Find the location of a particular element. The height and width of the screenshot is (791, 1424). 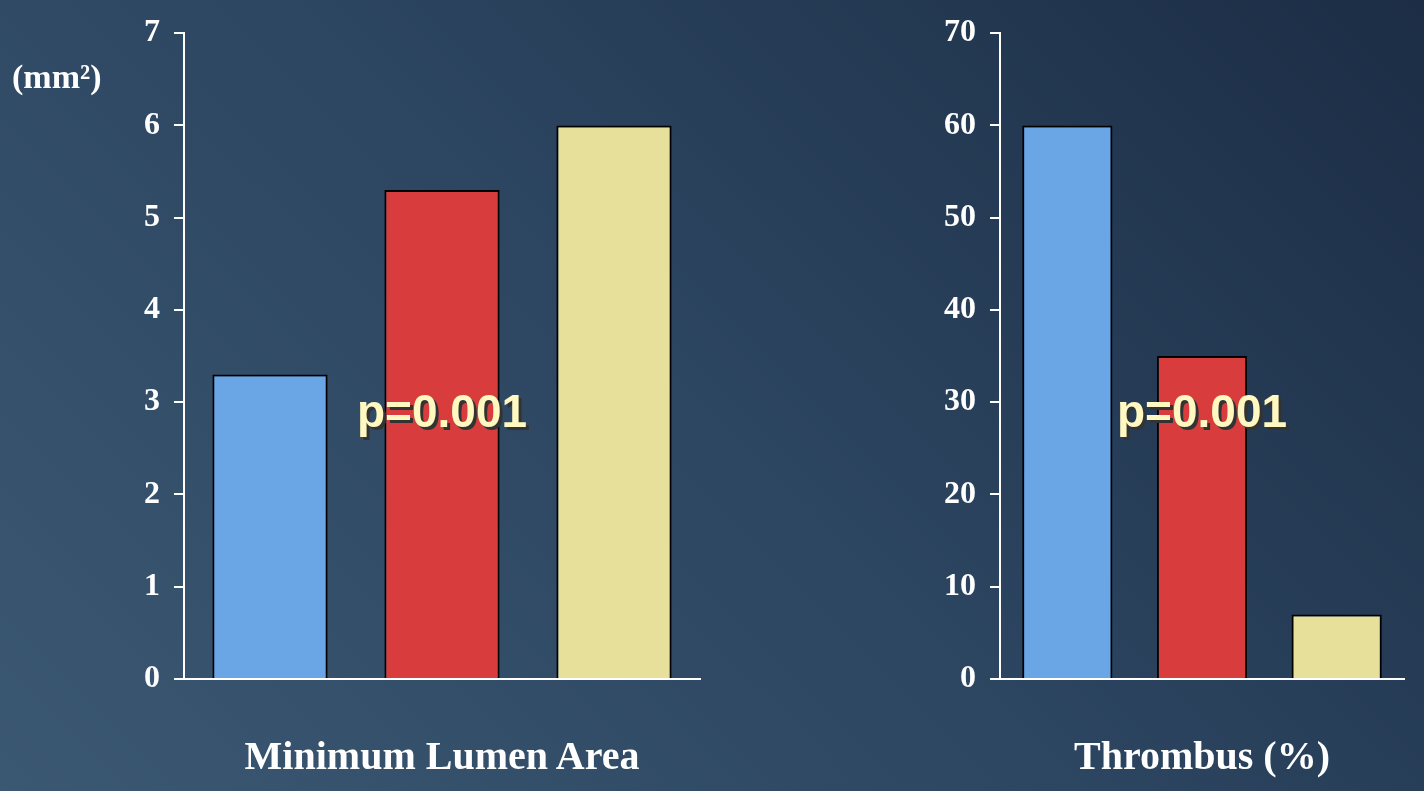

y-tick-label: 7 is located at coordinates (152, 30).